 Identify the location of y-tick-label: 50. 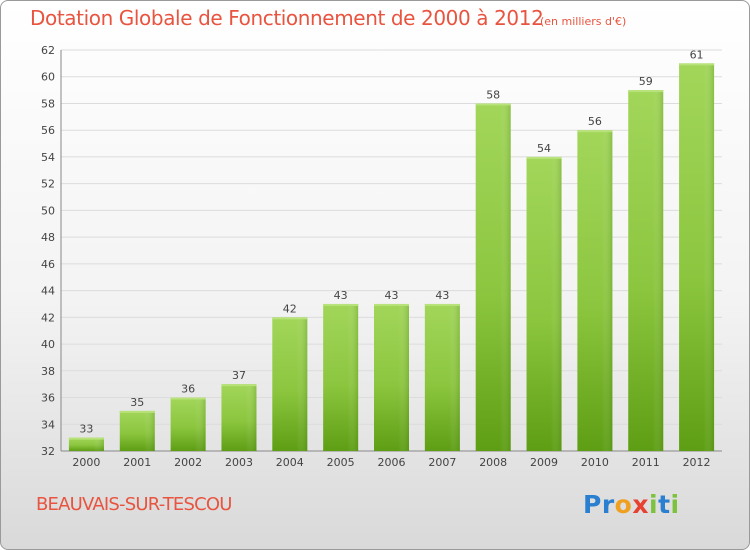
(48, 210).